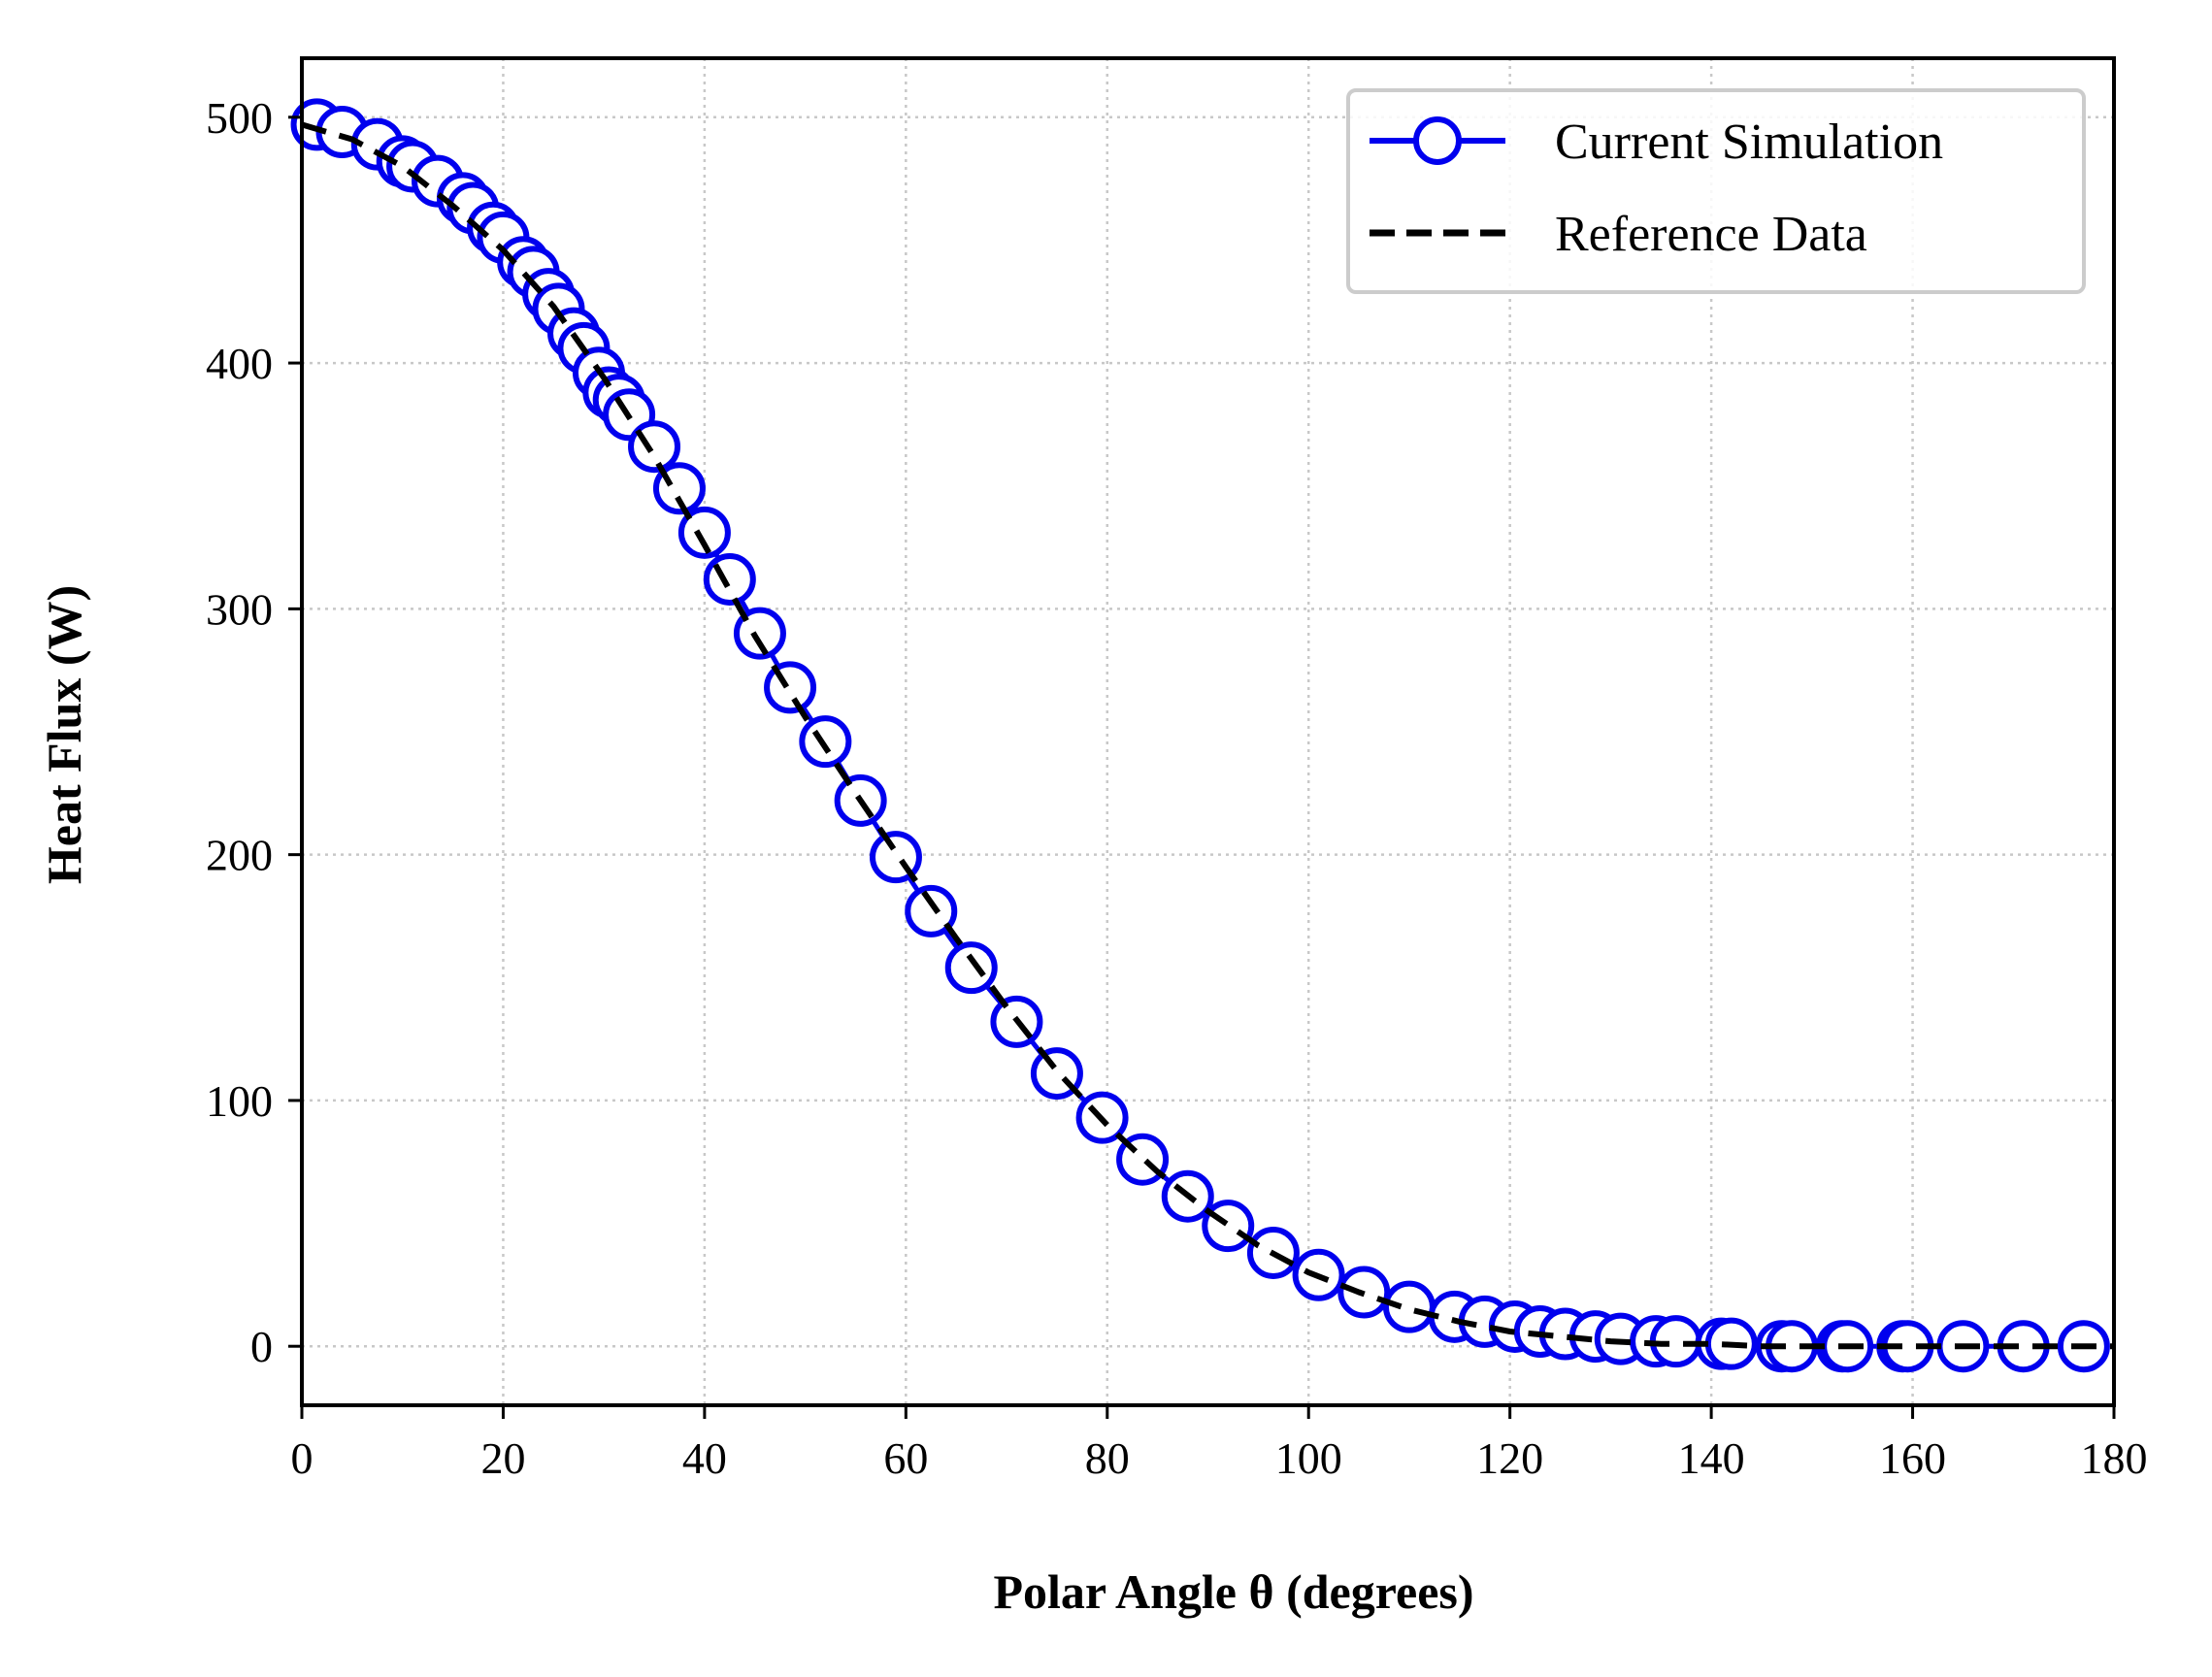 The image size is (2212, 1677). I want to click on x-tick-label: 80, so click(1107, 1458).